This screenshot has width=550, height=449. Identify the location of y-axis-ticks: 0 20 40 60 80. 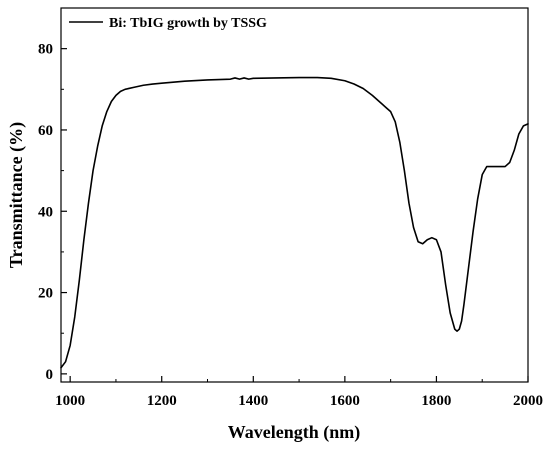
(52, 212).